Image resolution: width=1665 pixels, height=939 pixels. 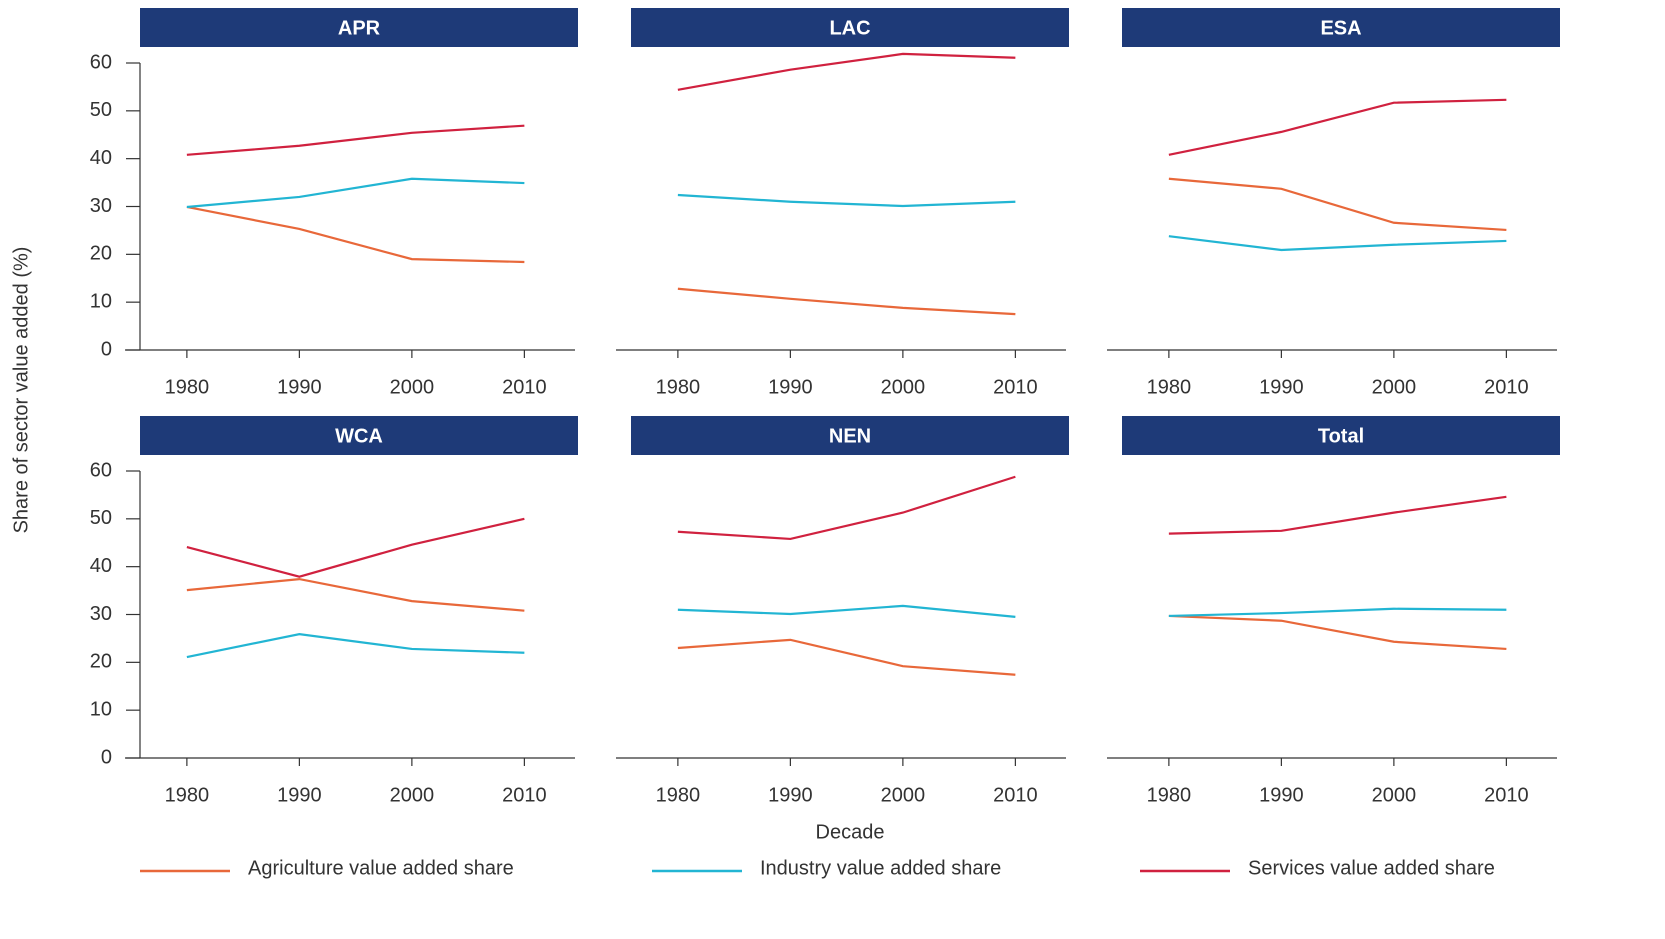 I want to click on legend-label: Services value added share, so click(x=1371, y=868).